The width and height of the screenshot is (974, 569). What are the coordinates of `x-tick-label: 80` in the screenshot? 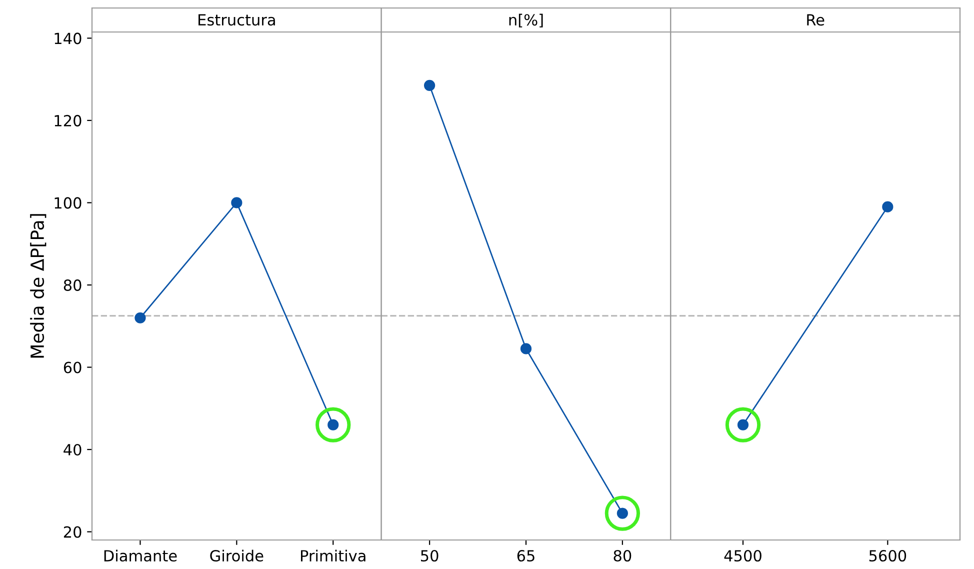 It's located at (623, 556).